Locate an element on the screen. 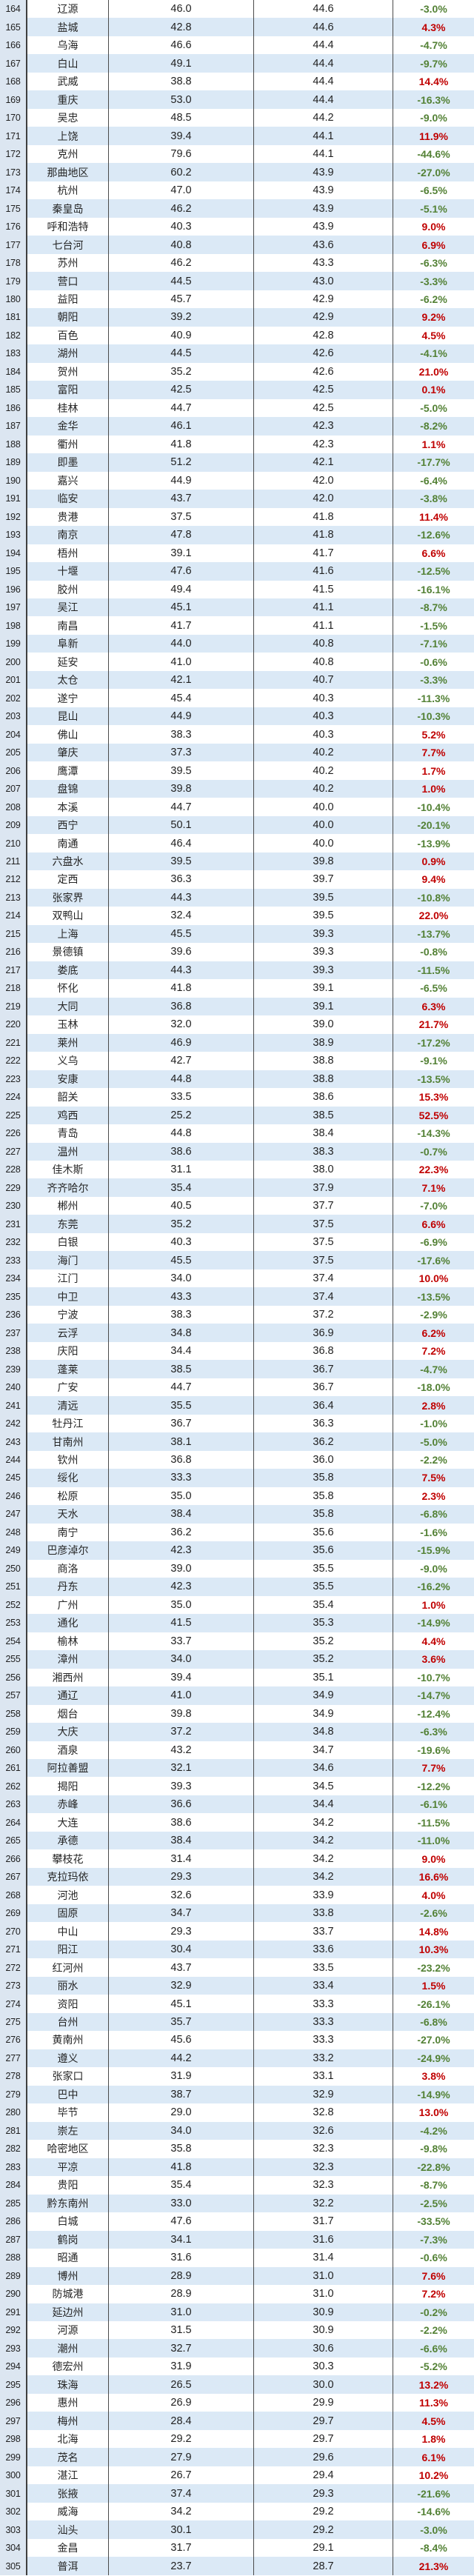 The image size is (474, 2576). change-cell: -5.0% is located at coordinates (433, 1441).